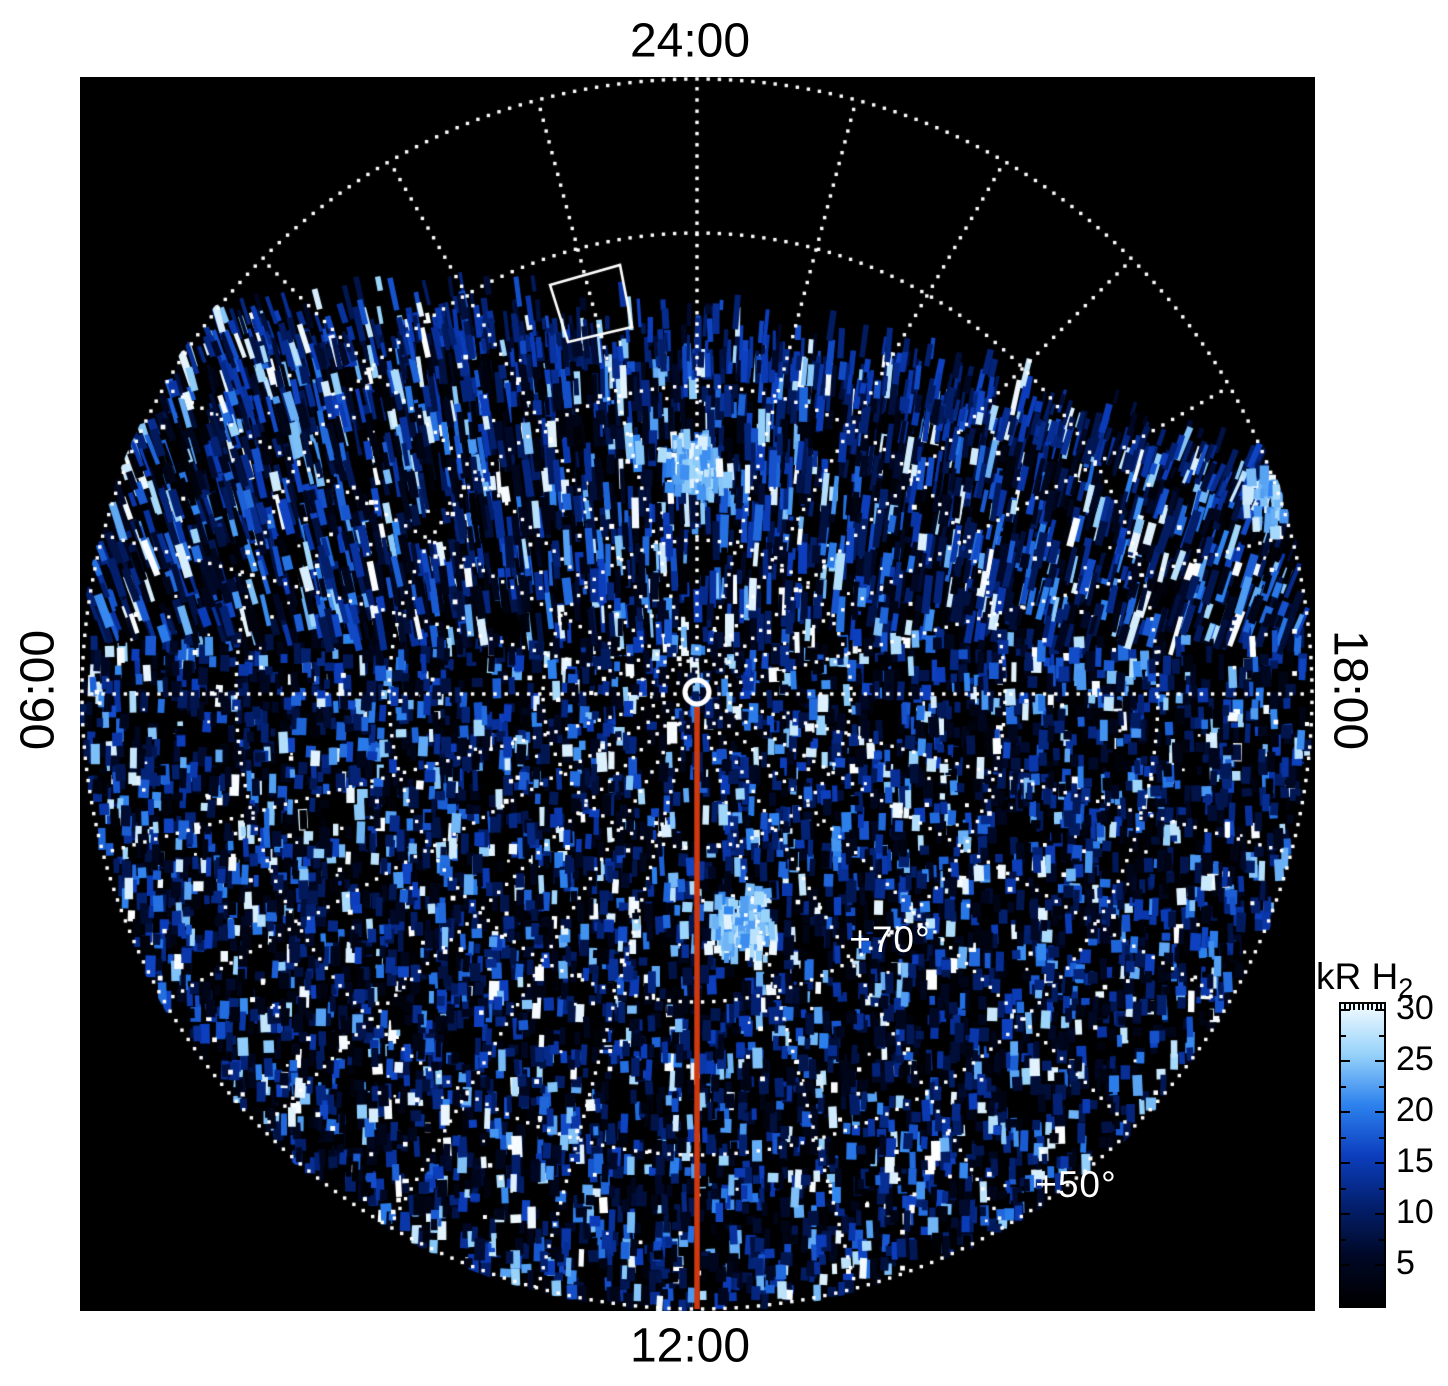  I want to click on colorbar-unit: kR H, so click(1357, 976).